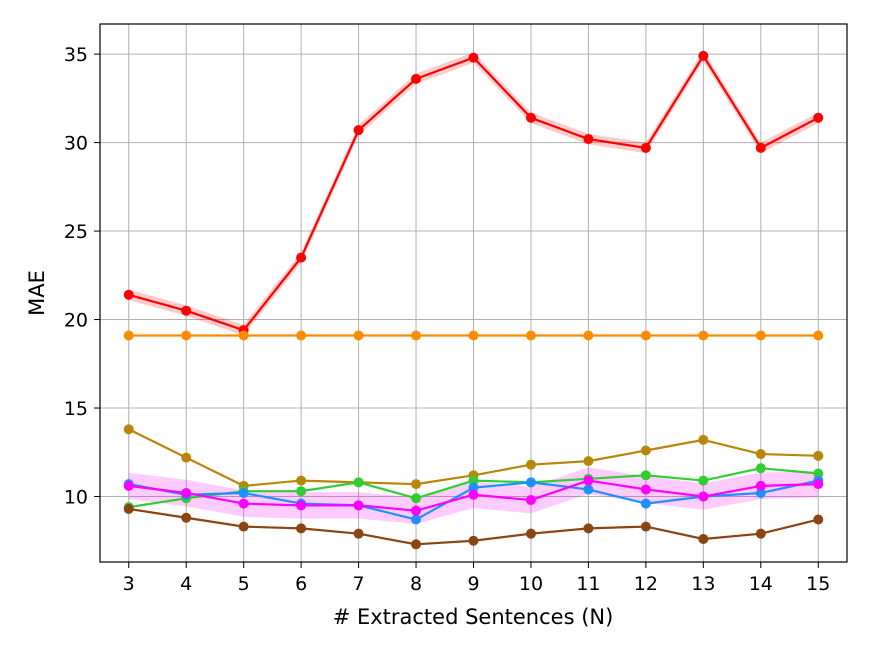  I want to click on x-tick-label: 6, so click(301, 584).